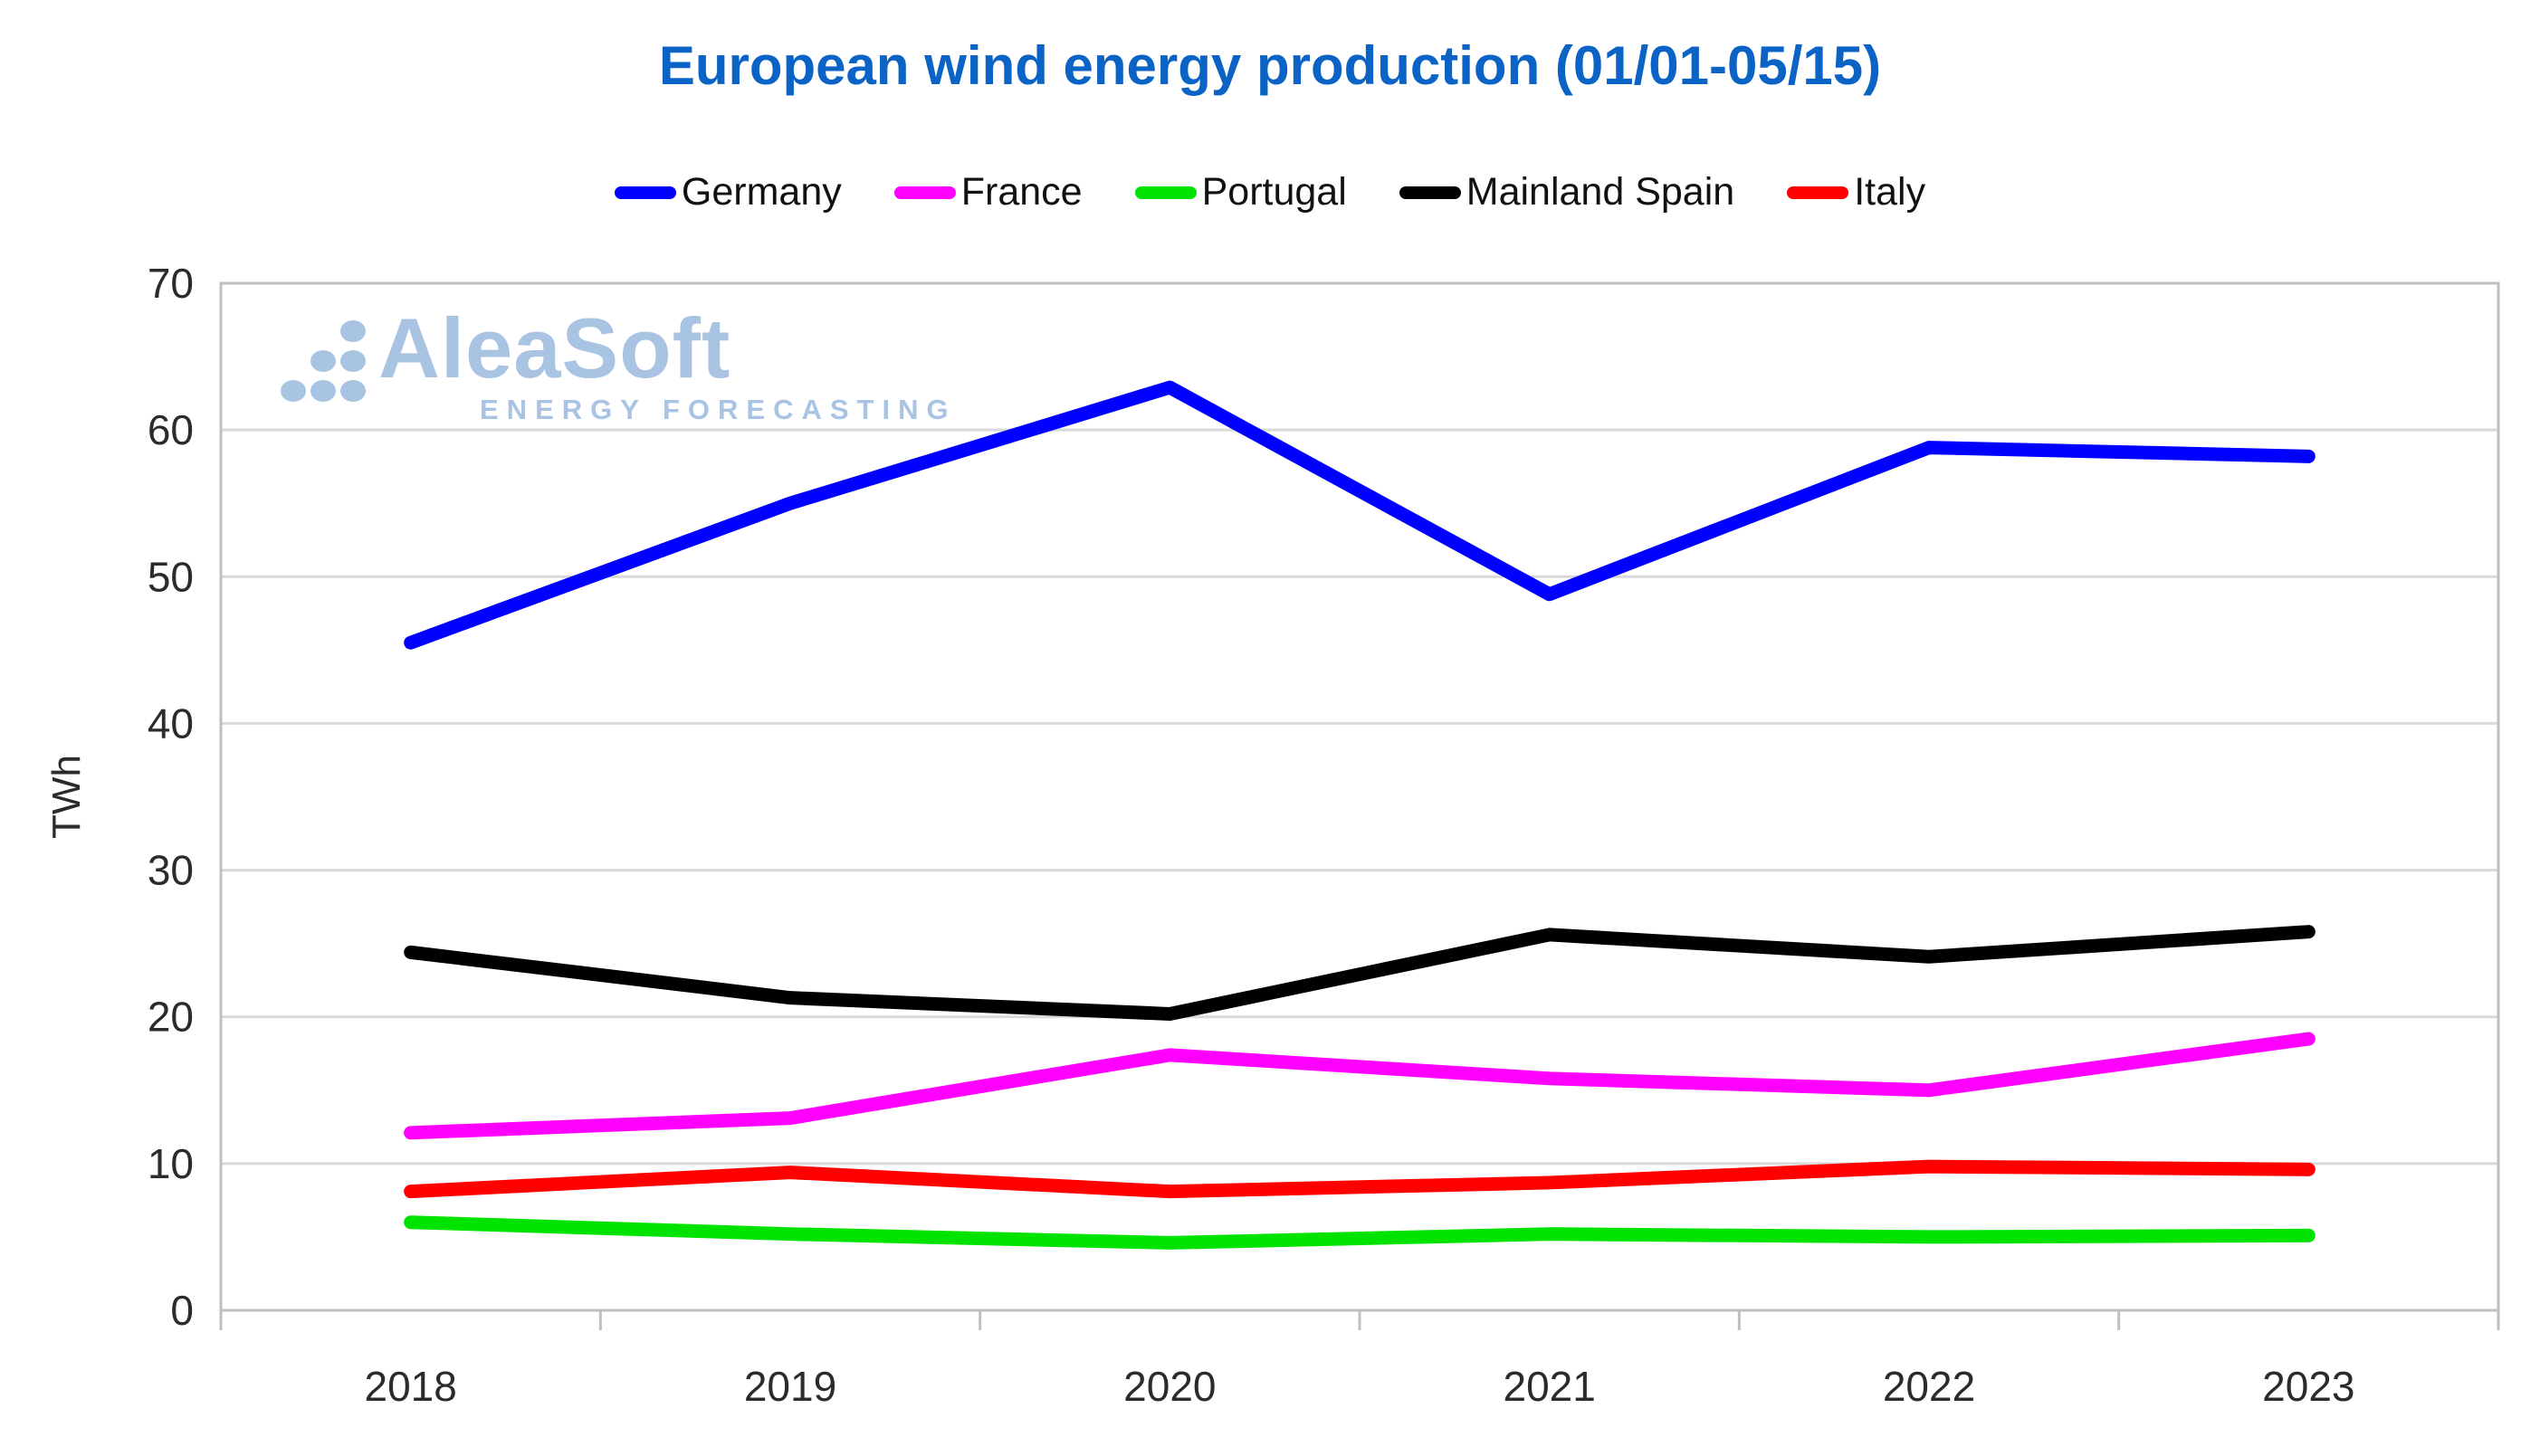 This screenshot has width=2540, height=1456. Describe the element at coordinates (171, 577) in the screenshot. I see `y-tick-label-50: 50` at that location.